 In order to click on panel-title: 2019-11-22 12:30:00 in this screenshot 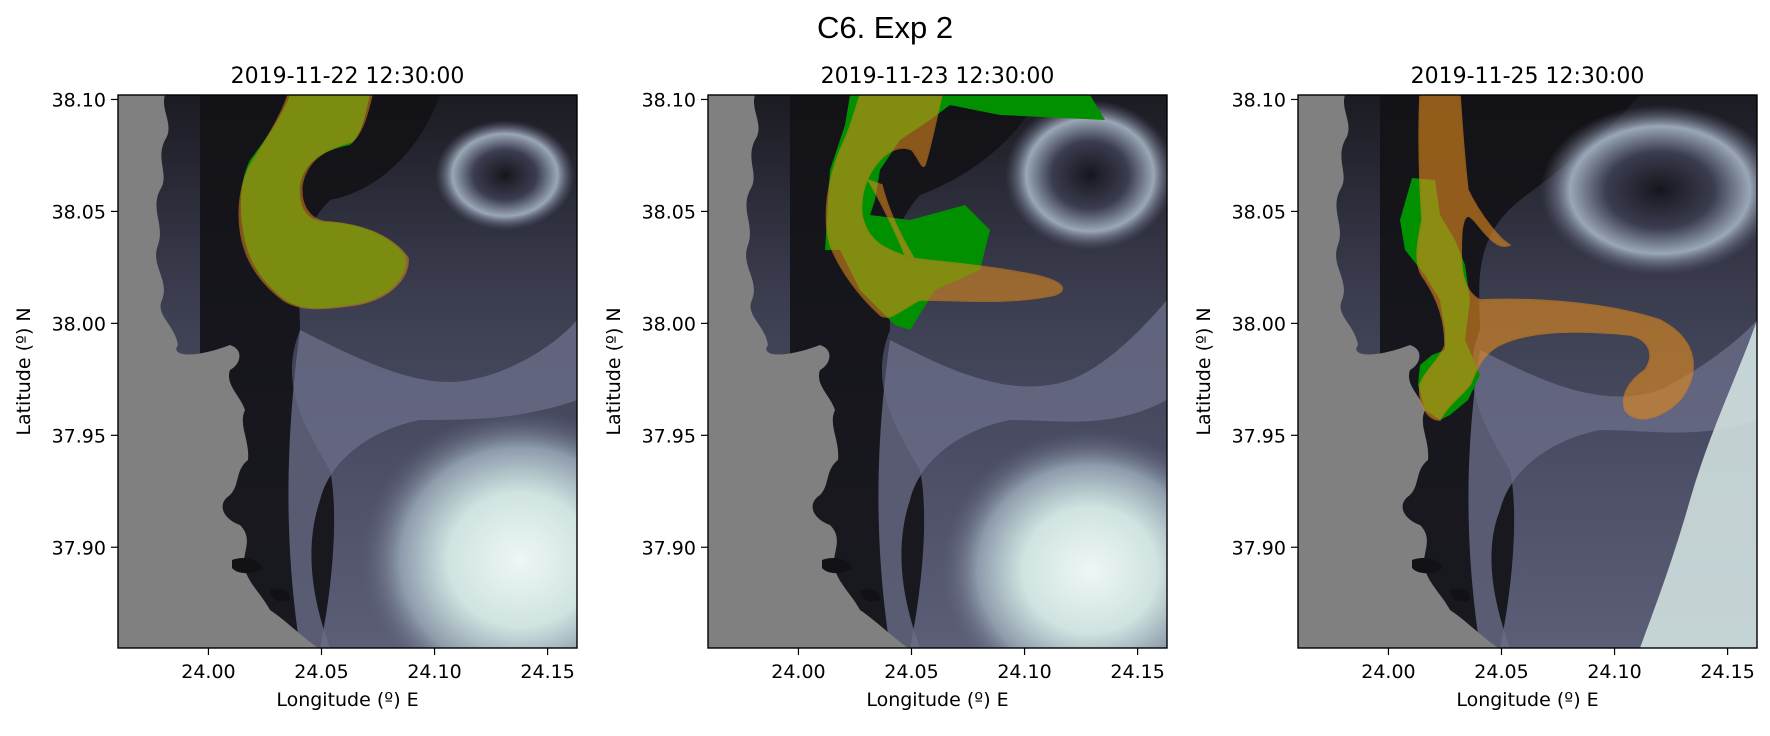, I will do `click(348, 76)`.